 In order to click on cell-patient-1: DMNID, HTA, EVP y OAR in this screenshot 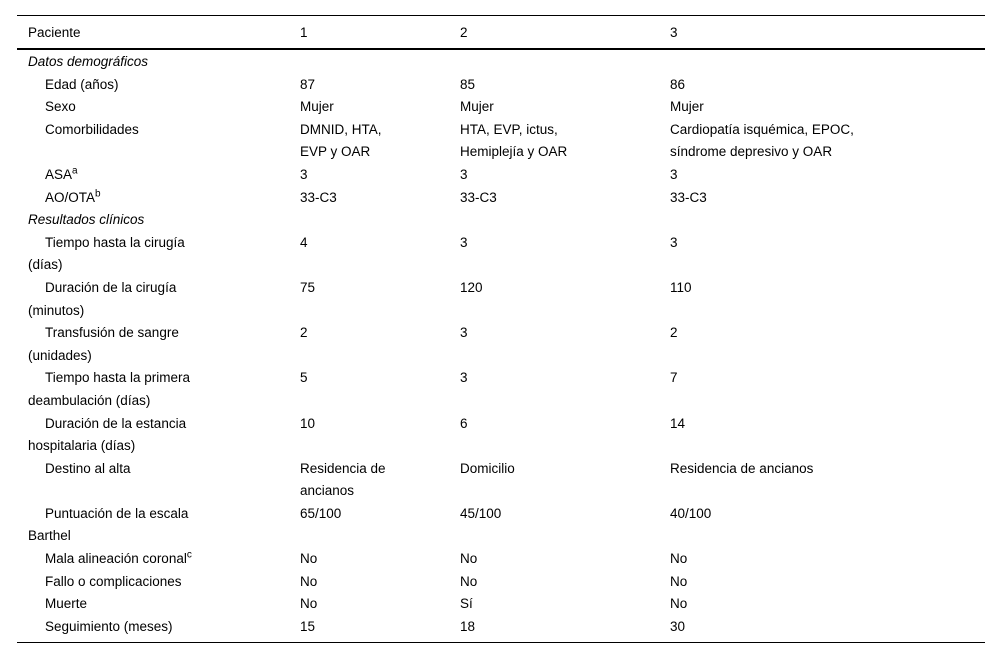, I will do `click(341, 140)`.